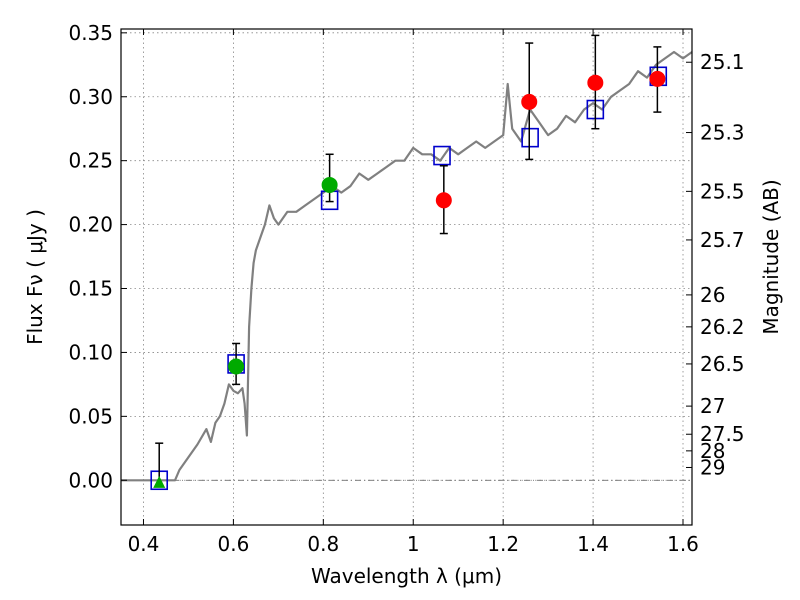 The height and width of the screenshot is (600, 800). Describe the element at coordinates (406, 576) in the screenshot. I see `x-axis-label: Wavelength λ (μm)` at that location.